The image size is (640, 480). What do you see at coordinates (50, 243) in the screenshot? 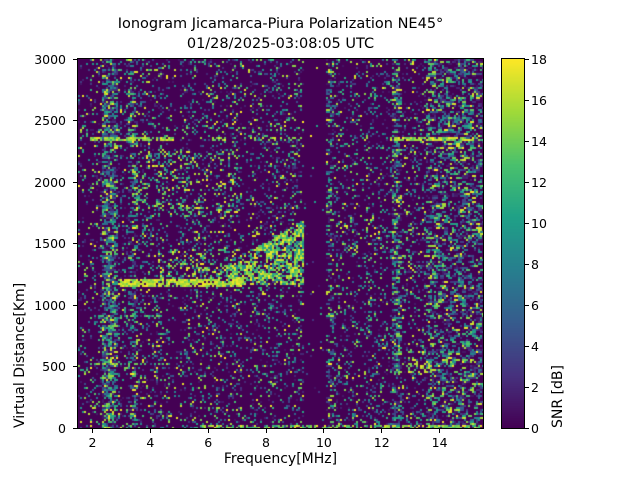
I see `y-tick-label: 1500` at bounding box center [50, 243].